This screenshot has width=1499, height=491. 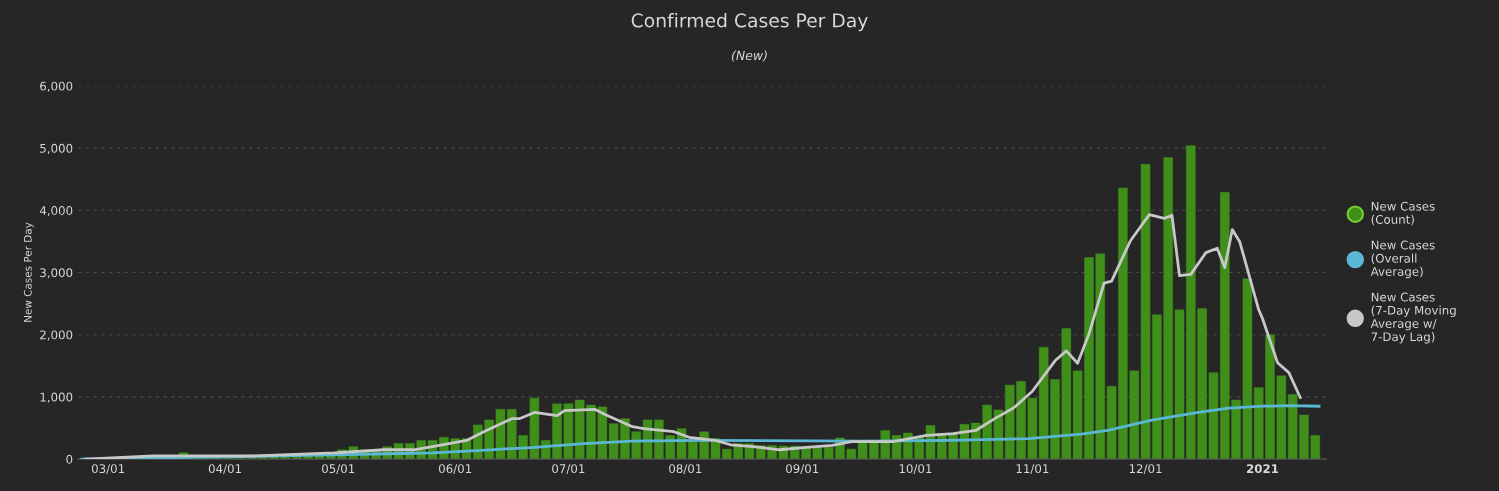 I want to click on x-tick-label: 04/01, so click(x=224, y=469).